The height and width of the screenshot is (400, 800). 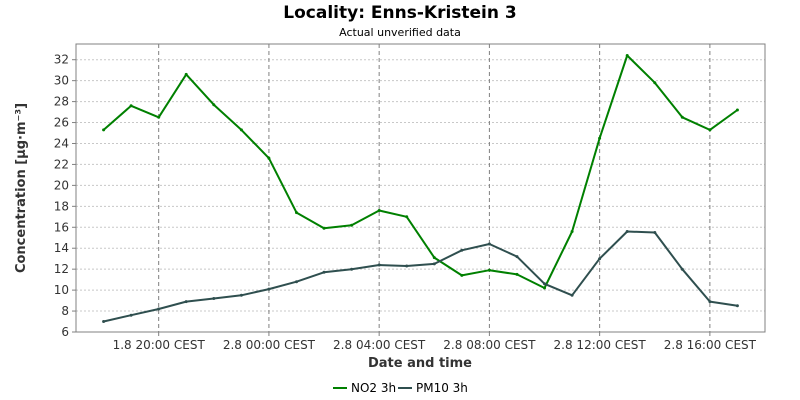 What do you see at coordinates (61, 206) in the screenshot?
I see `y-tick-label: 18` at bounding box center [61, 206].